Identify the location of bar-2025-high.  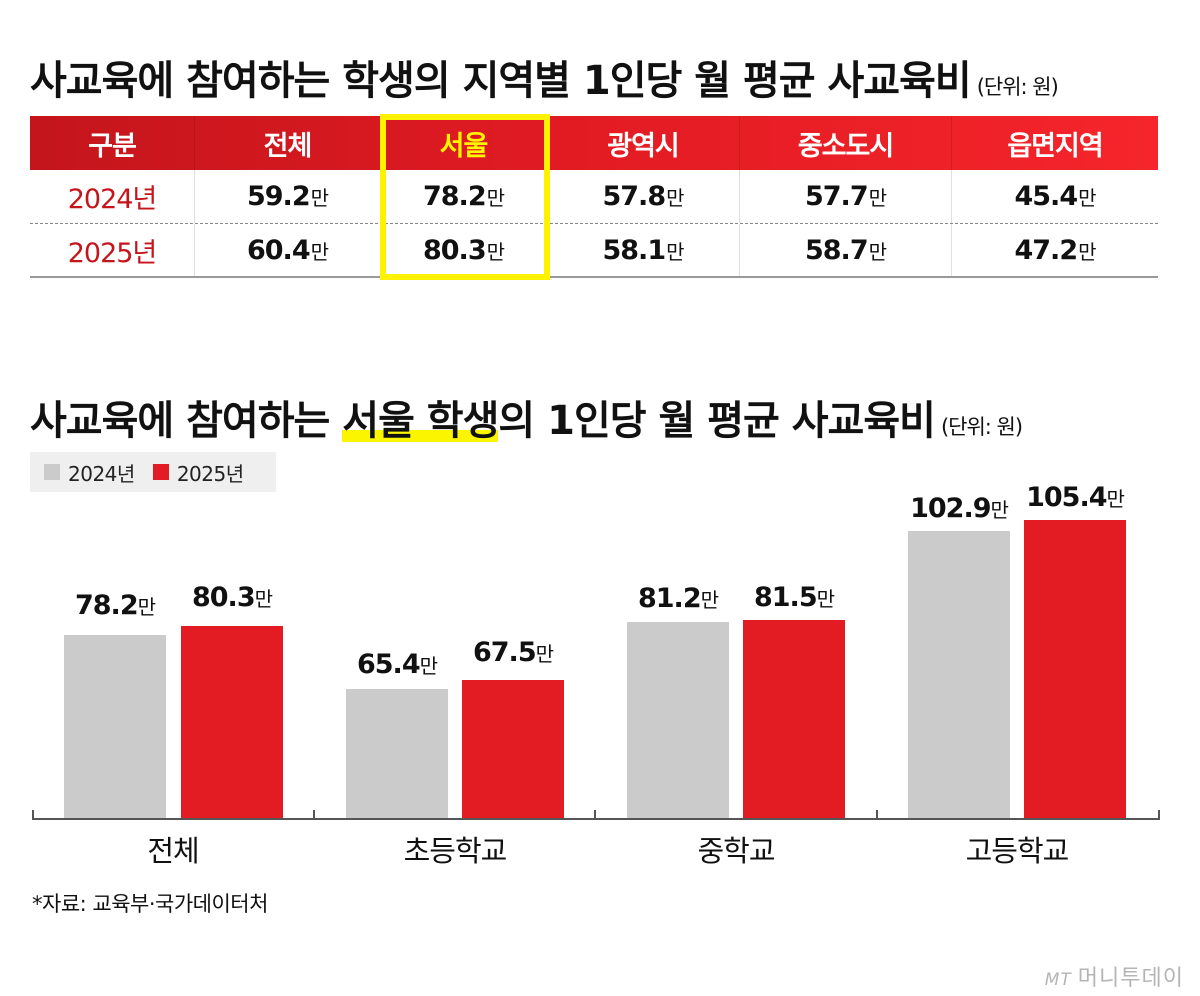
(1075, 669).